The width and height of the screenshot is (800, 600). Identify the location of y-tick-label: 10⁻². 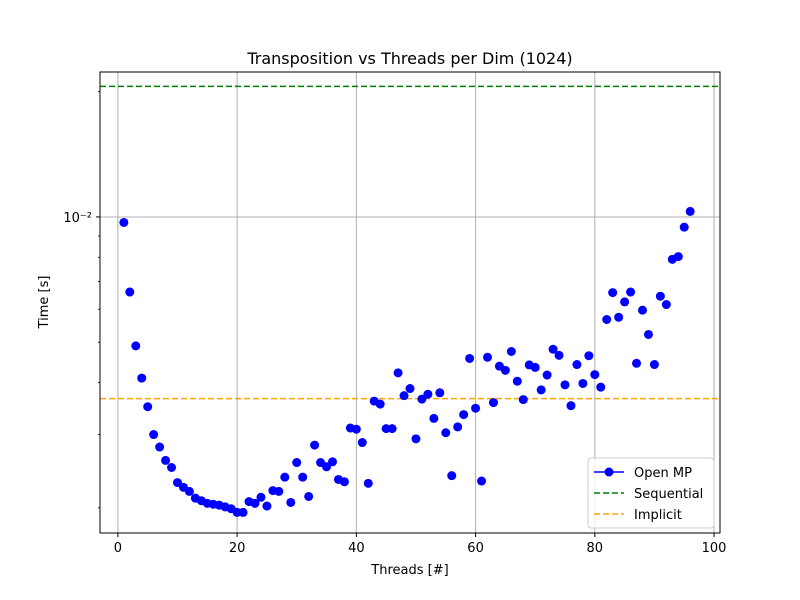
(77, 218).